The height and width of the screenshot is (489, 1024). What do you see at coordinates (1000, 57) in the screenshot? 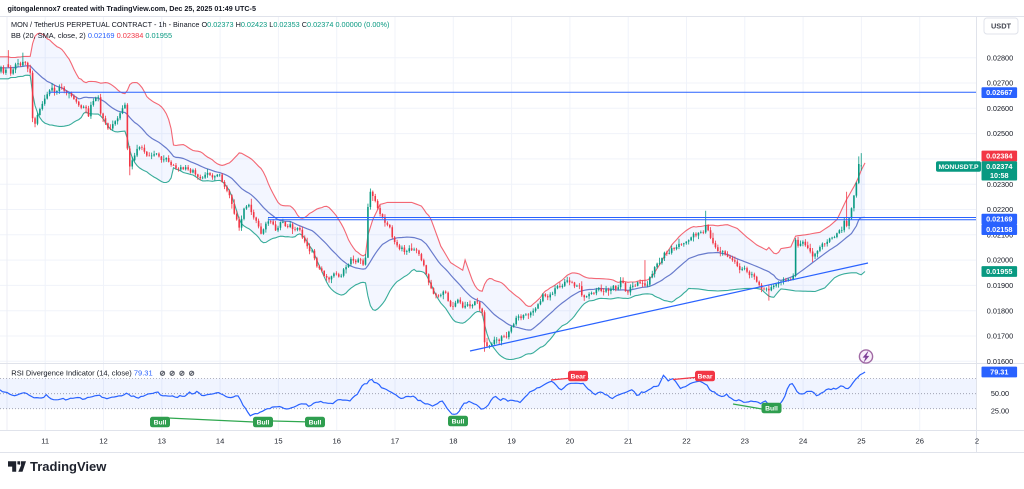
I see `svg-text: 0.02800` at bounding box center [1000, 57].